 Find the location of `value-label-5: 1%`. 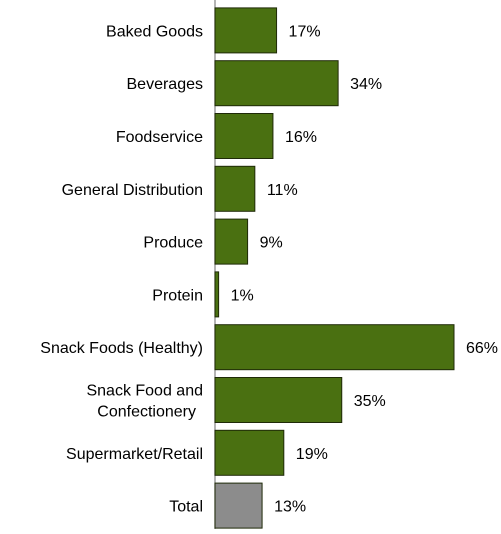

value-label-5: 1% is located at coordinates (242, 295).